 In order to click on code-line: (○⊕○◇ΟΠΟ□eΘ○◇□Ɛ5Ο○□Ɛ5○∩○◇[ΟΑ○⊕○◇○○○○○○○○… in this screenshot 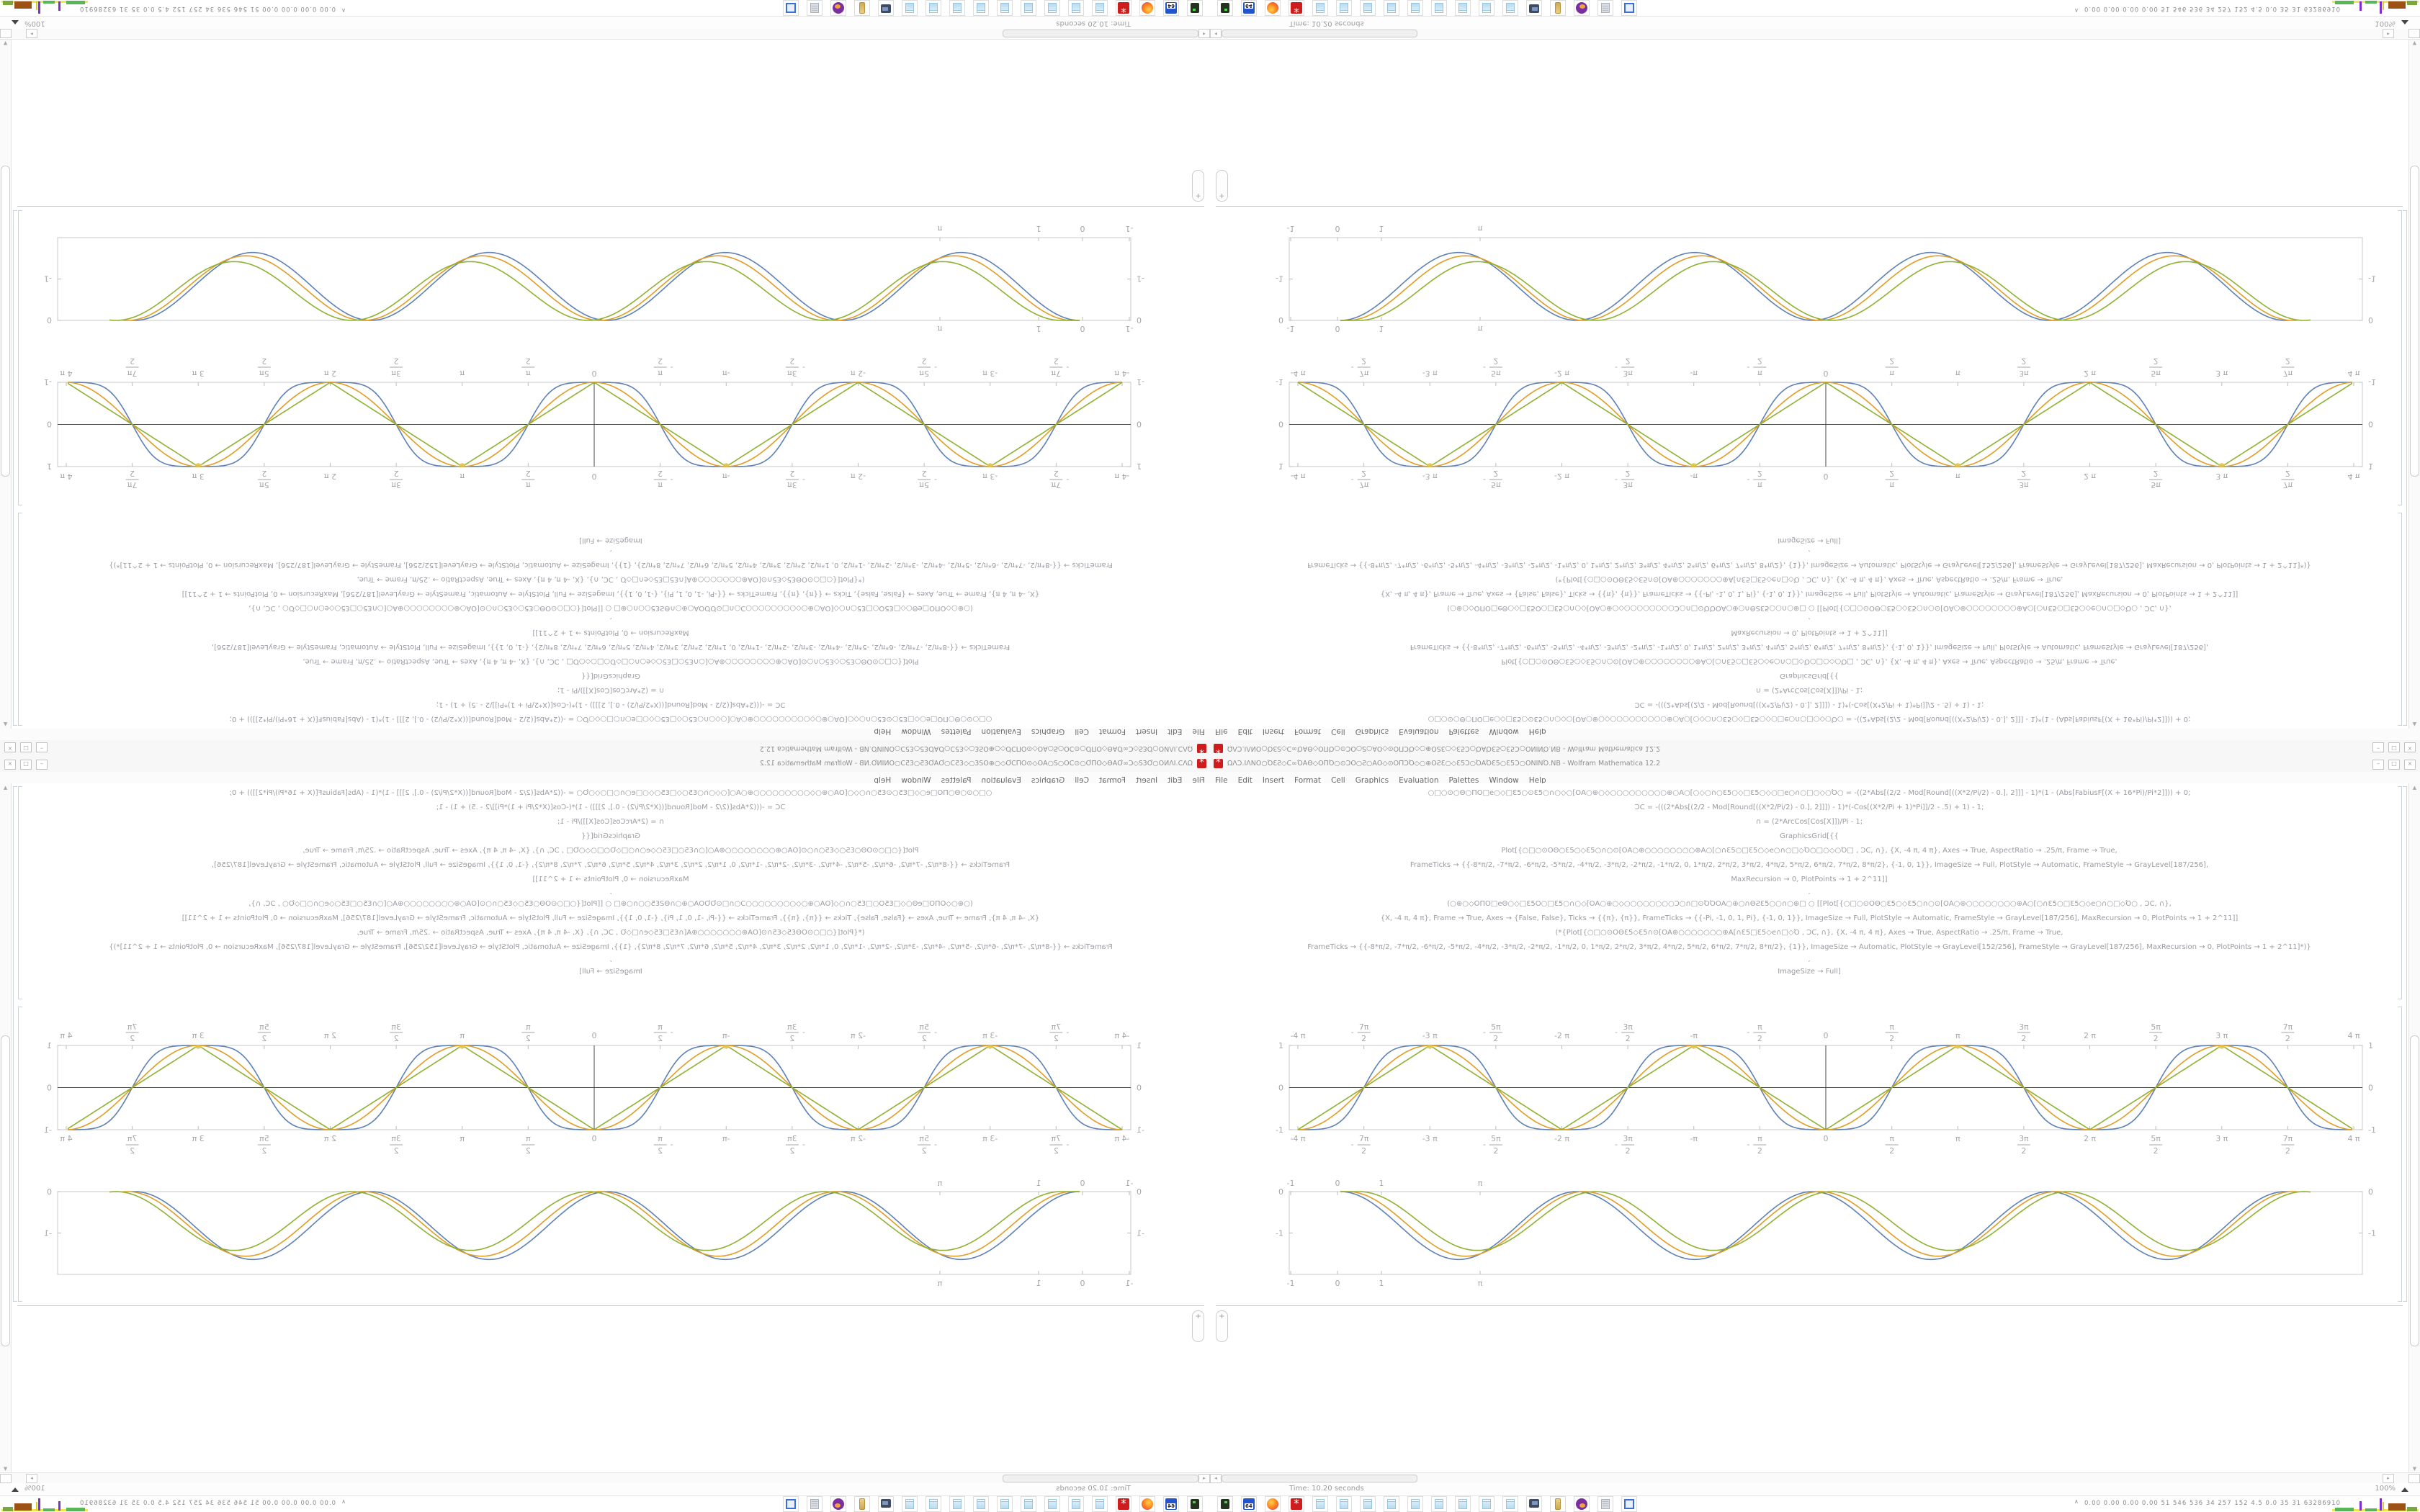, I will do `click(1809, 904)`.